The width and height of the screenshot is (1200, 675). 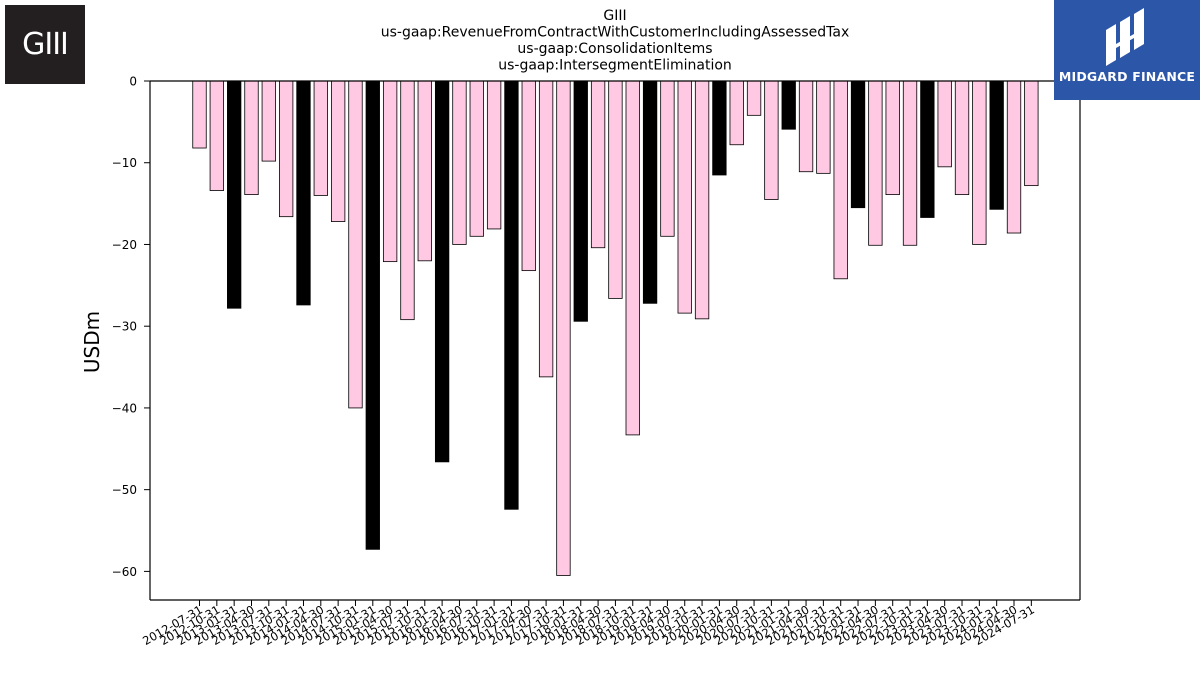 I want to click on y-axis-ticks: 0 −10 −20 −30 −40 −50 −60, so click(x=131, y=327).